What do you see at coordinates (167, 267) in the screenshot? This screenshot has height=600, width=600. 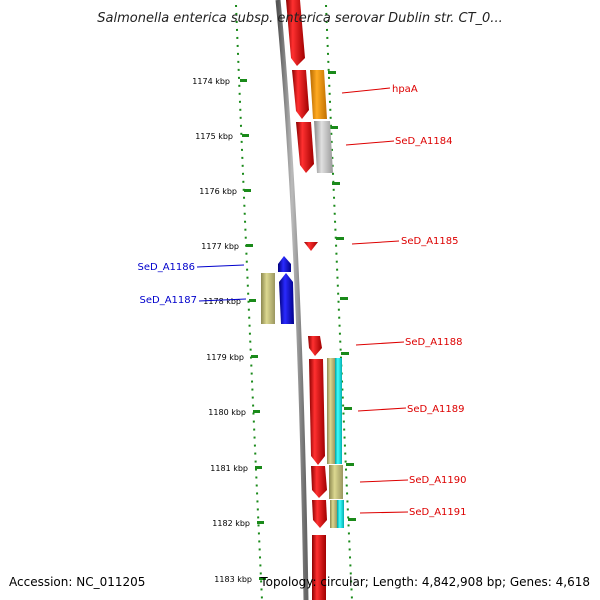 I see `gene-label-SeD_A1186: SeD_A1186` at bounding box center [167, 267].